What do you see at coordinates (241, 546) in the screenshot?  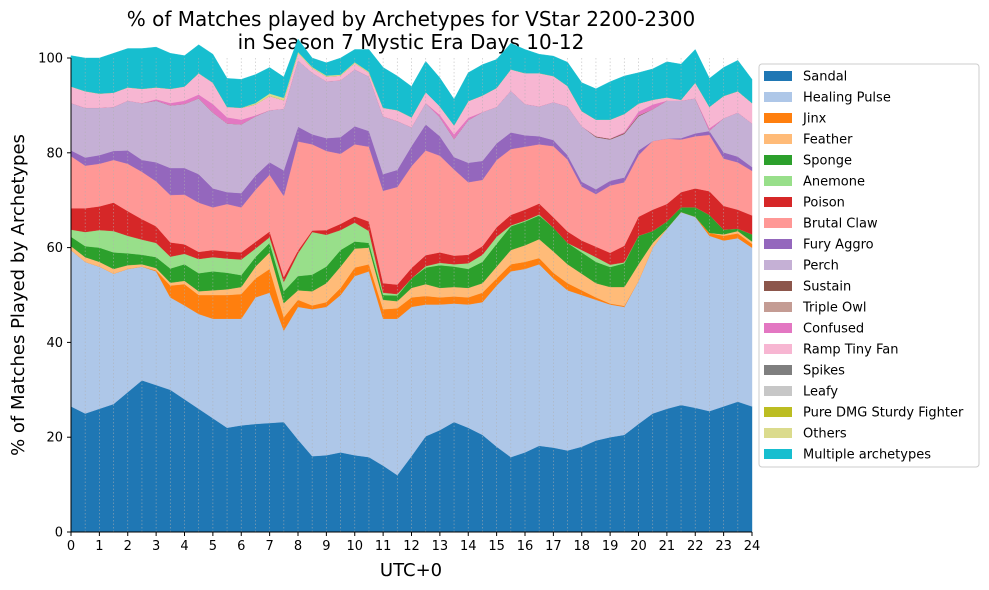 I see `x-tick-label: 6` at bounding box center [241, 546].